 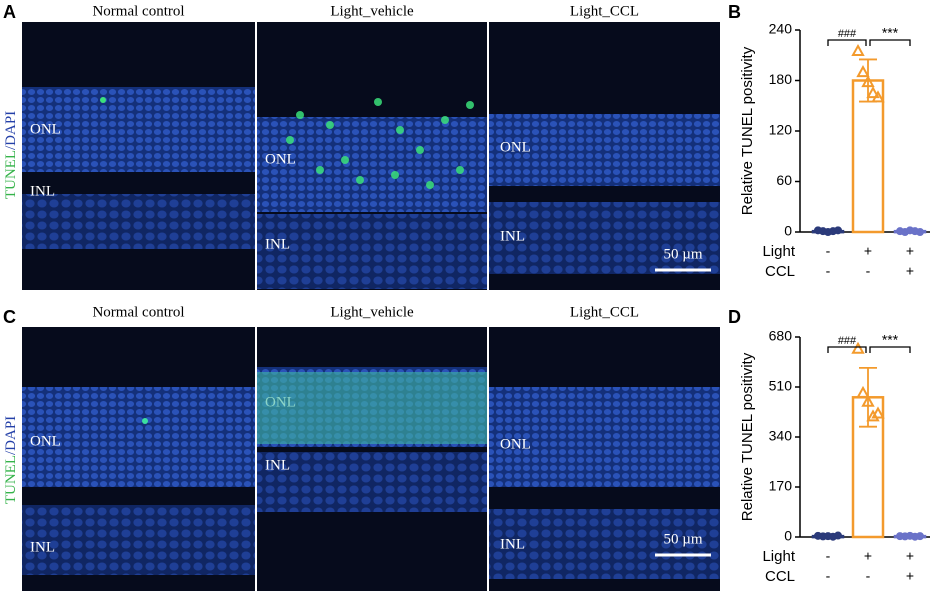 I want to click on panel-label: C, so click(x=9, y=317).